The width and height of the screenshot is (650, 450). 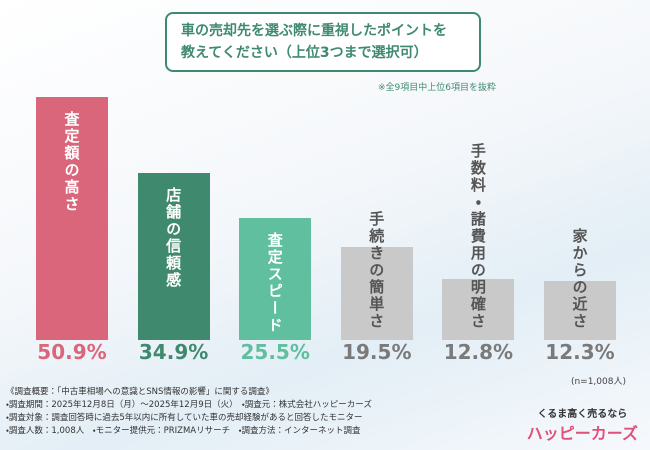 What do you see at coordinates (477, 236) in the screenshot?
I see `category-label: 手数料・諸費用の明確さ` at bounding box center [477, 236].